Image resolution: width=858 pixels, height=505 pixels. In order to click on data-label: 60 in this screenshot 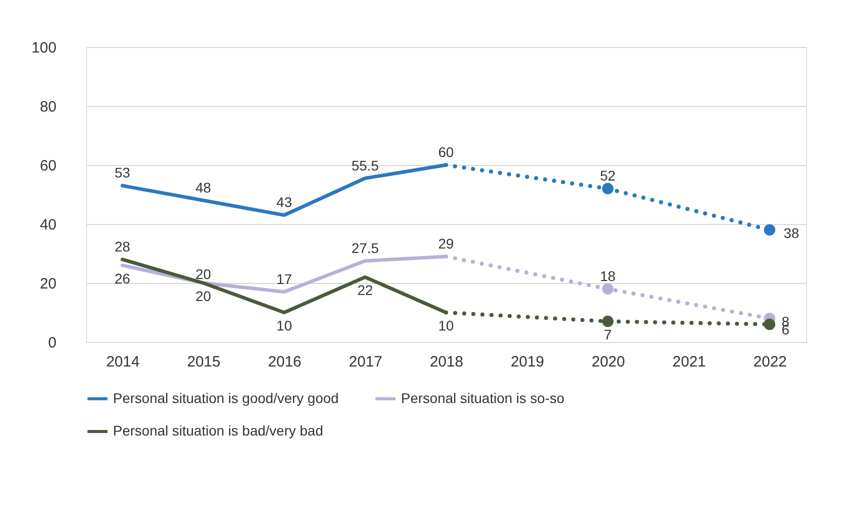, I will do `click(446, 152)`.